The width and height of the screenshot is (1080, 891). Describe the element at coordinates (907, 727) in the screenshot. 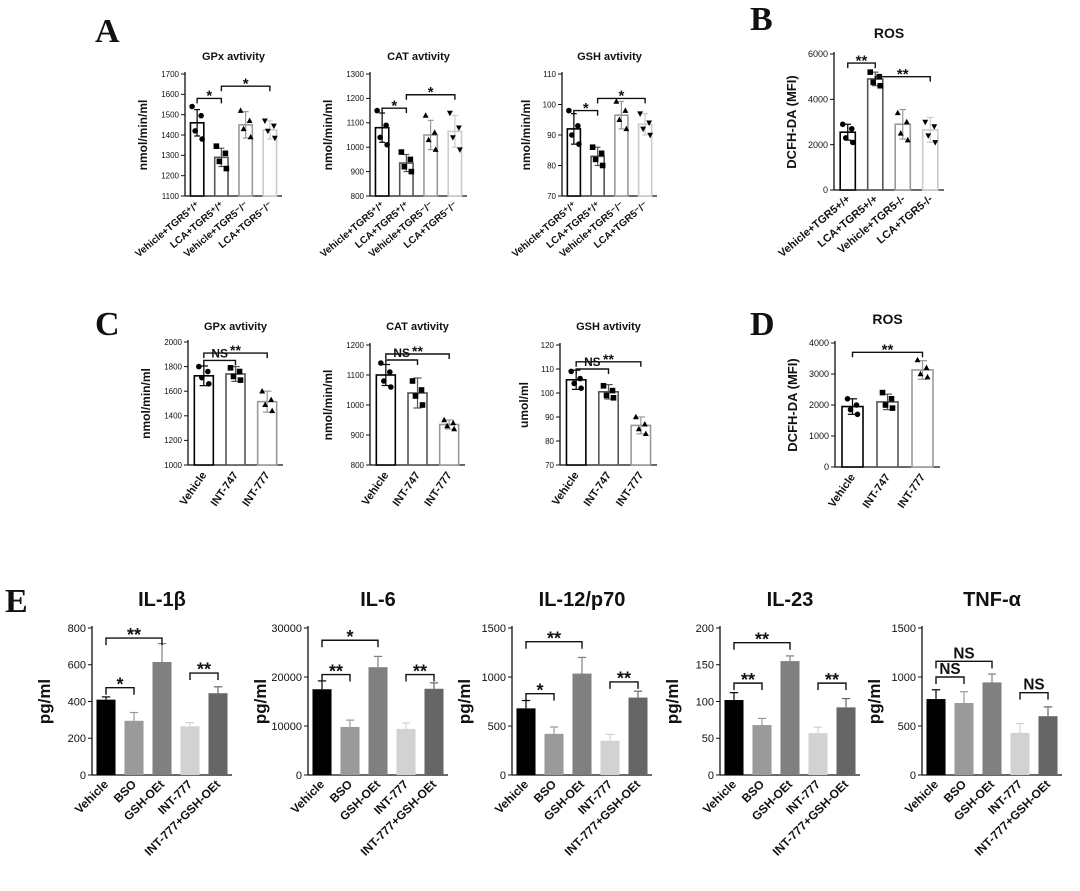

I see `chart-e5-ytick-label: 500` at that location.